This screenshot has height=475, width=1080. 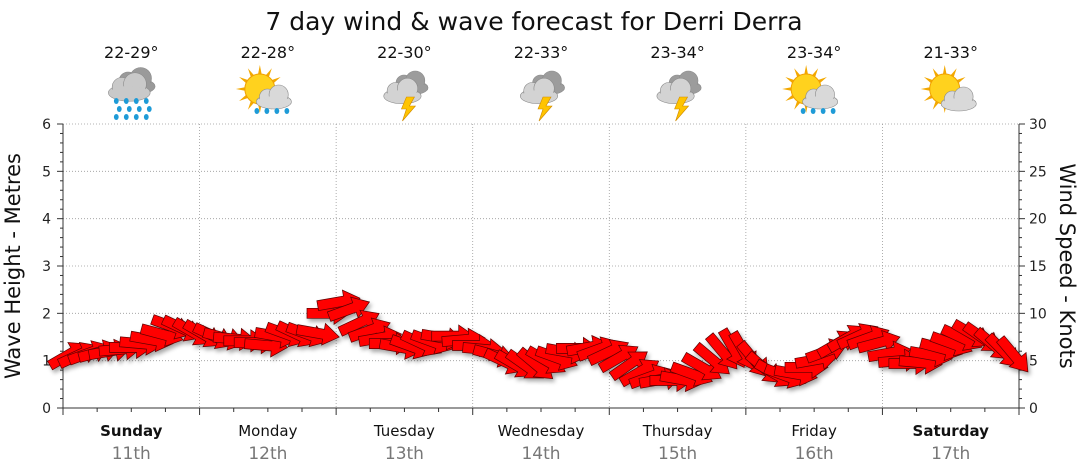 What do you see at coordinates (268, 52) in the screenshot?
I see `temperature-label: 22-28°` at bounding box center [268, 52].